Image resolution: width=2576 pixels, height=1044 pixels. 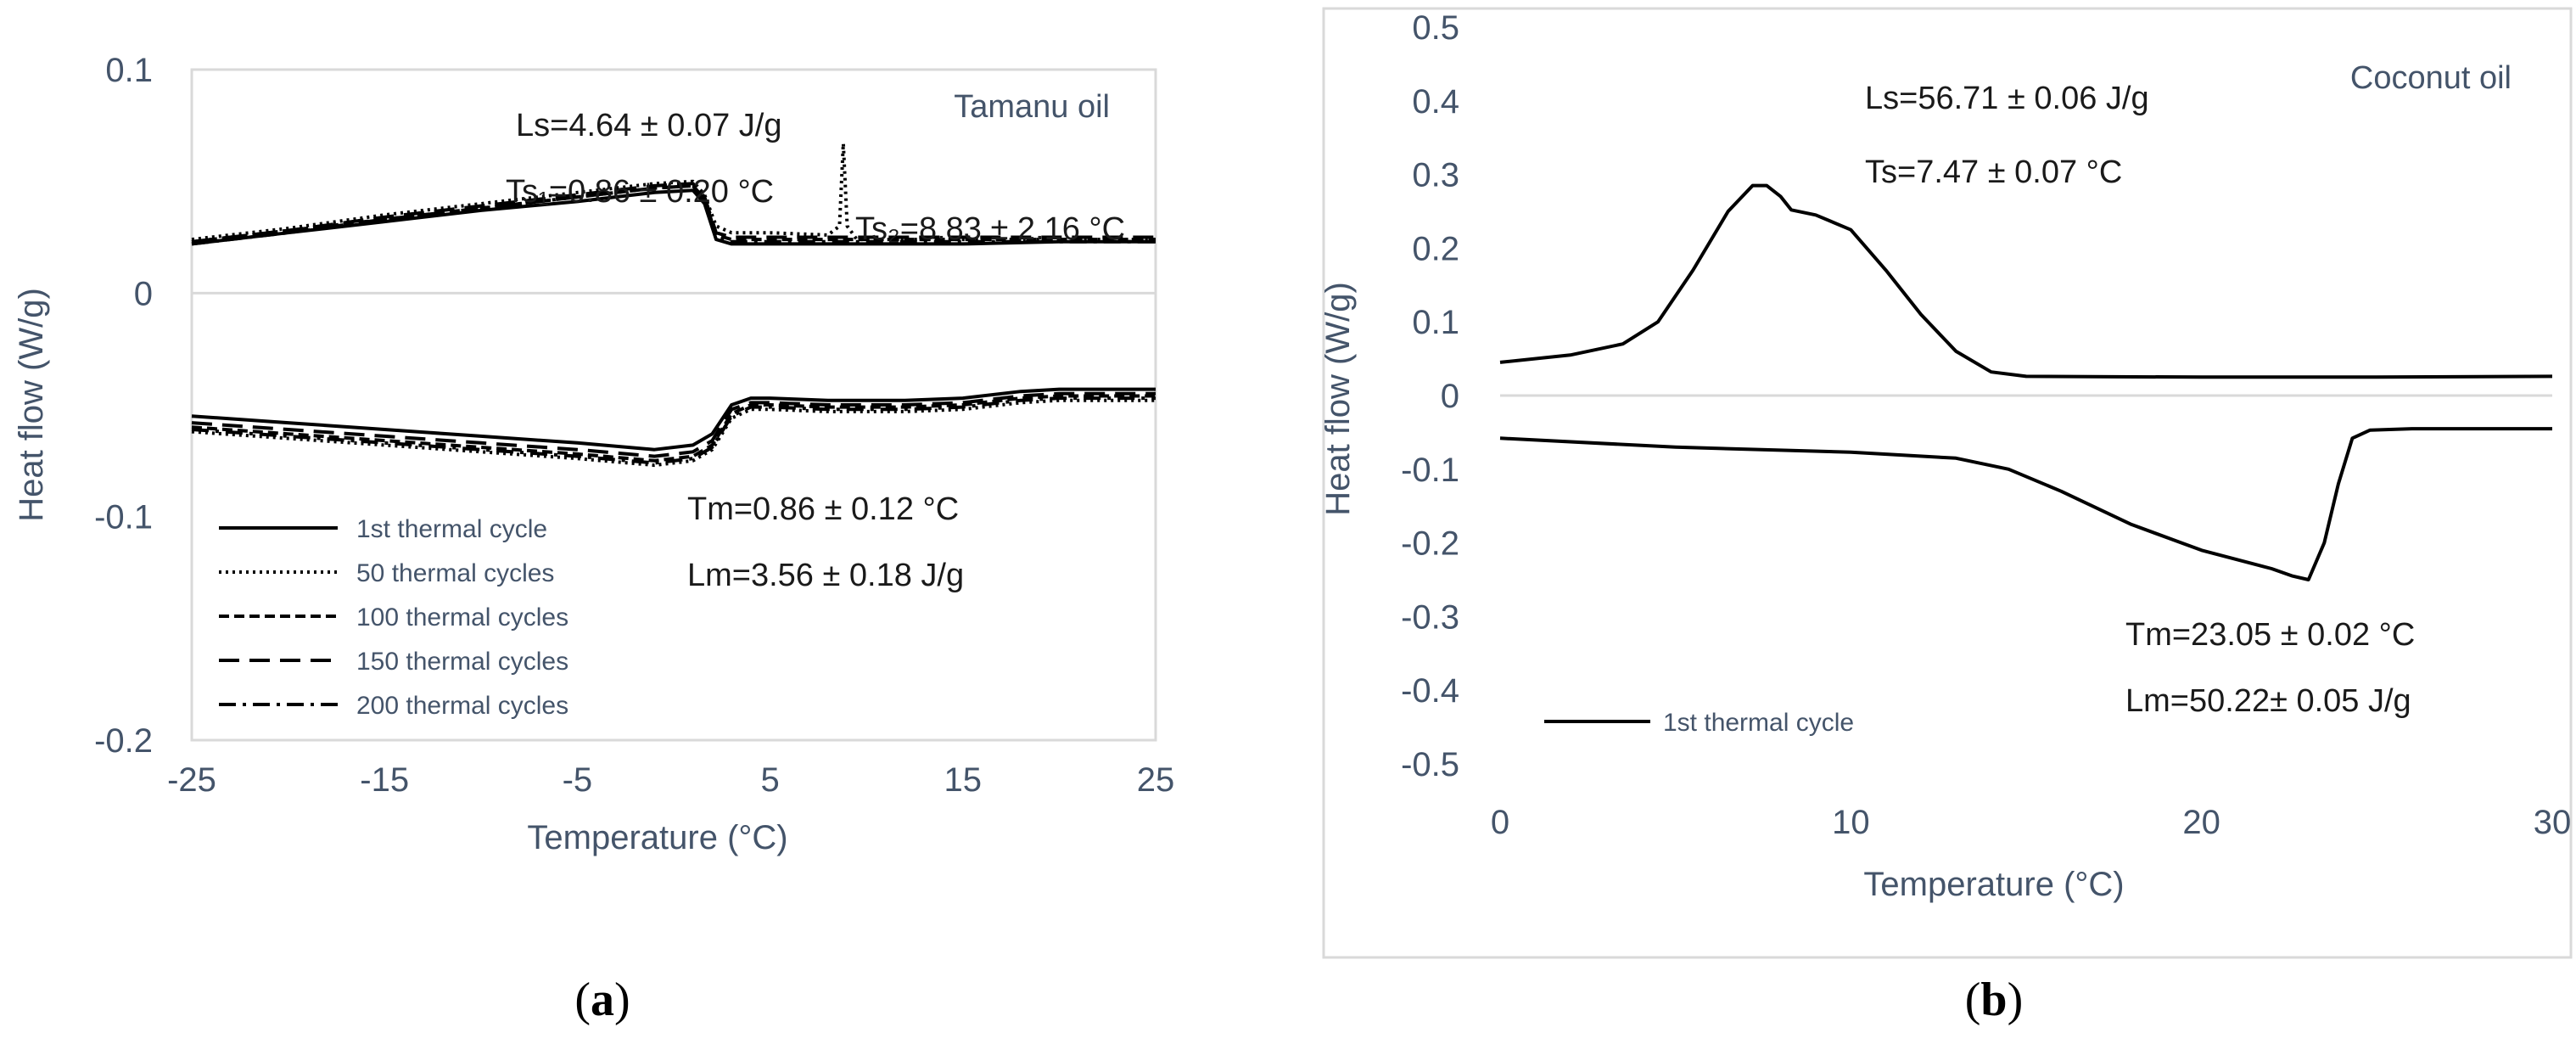 I want to click on annotation-ts-b: Ts=7.47 ± 0.07 °C, so click(x=1994, y=172).